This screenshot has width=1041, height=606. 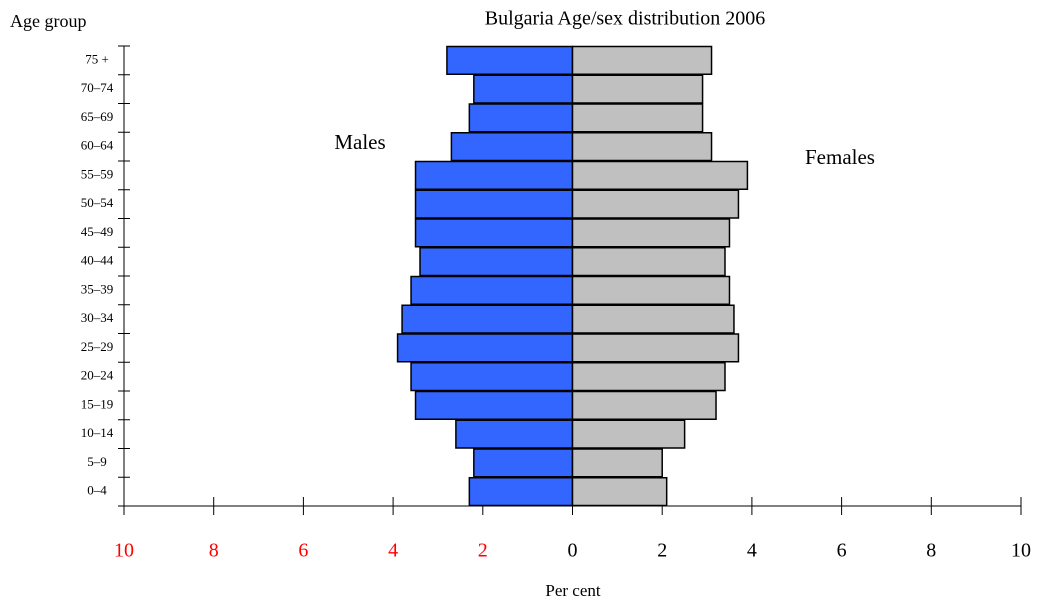 What do you see at coordinates (359, 142) in the screenshot?
I see `series-label: Males` at bounding box center [359, 142].